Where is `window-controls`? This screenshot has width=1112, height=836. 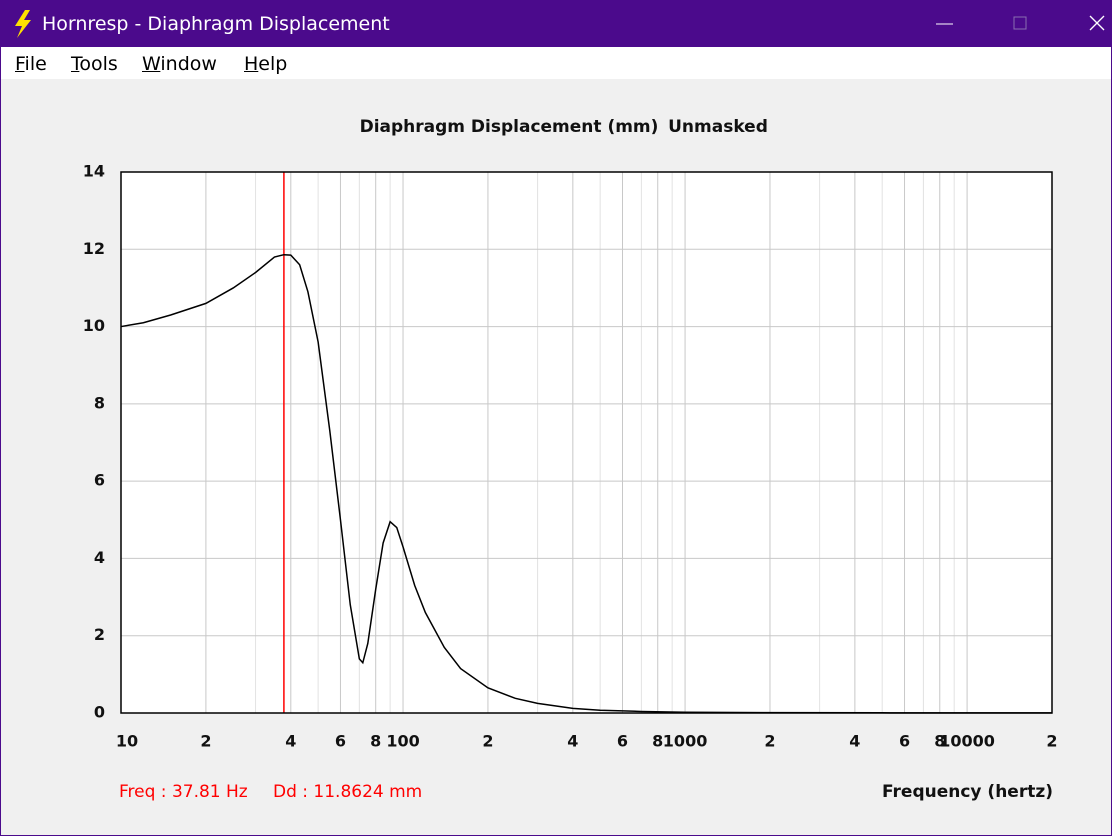 window-controls is located at coordinates (1001, 24).